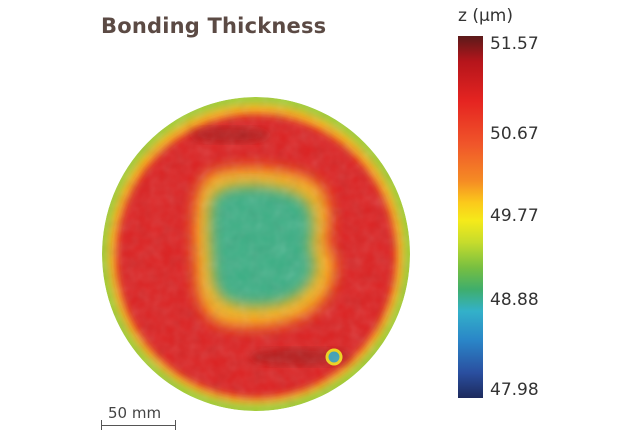  What do you see at coordinates (514, 390) in the screenshot?
I see `colorbar-tick: 47.98` at bounding box center [514, 390].